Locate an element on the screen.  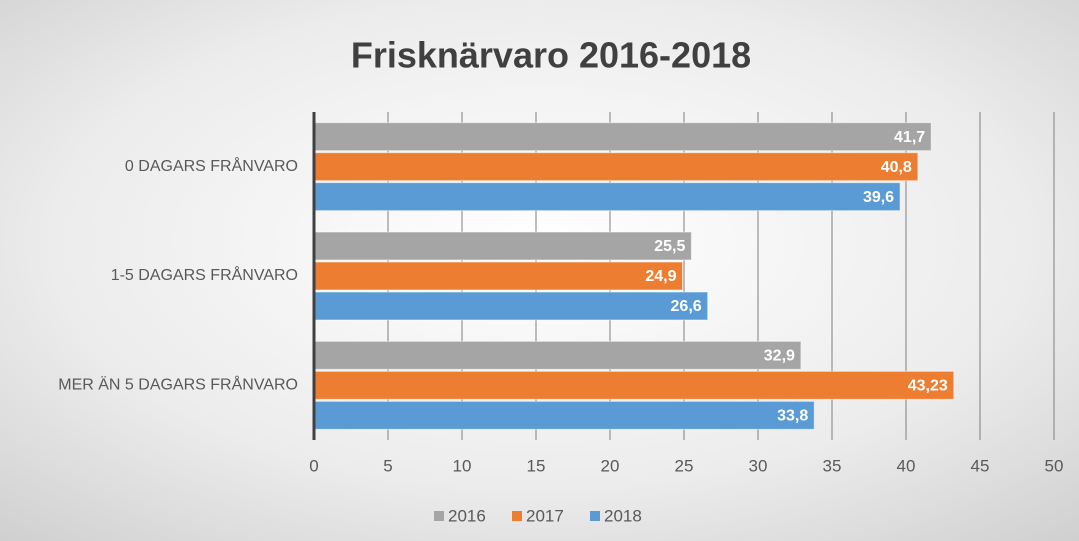
value-label: 32,9 is located at coordinates (779, 356).